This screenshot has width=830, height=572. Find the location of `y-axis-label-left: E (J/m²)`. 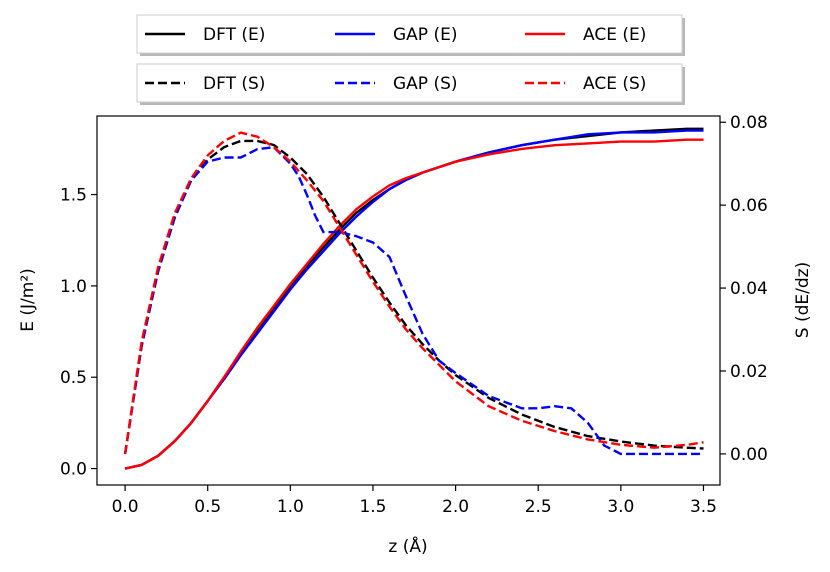

y-axis-label-left: E (J/m²) is located at coordinates (28, 300).